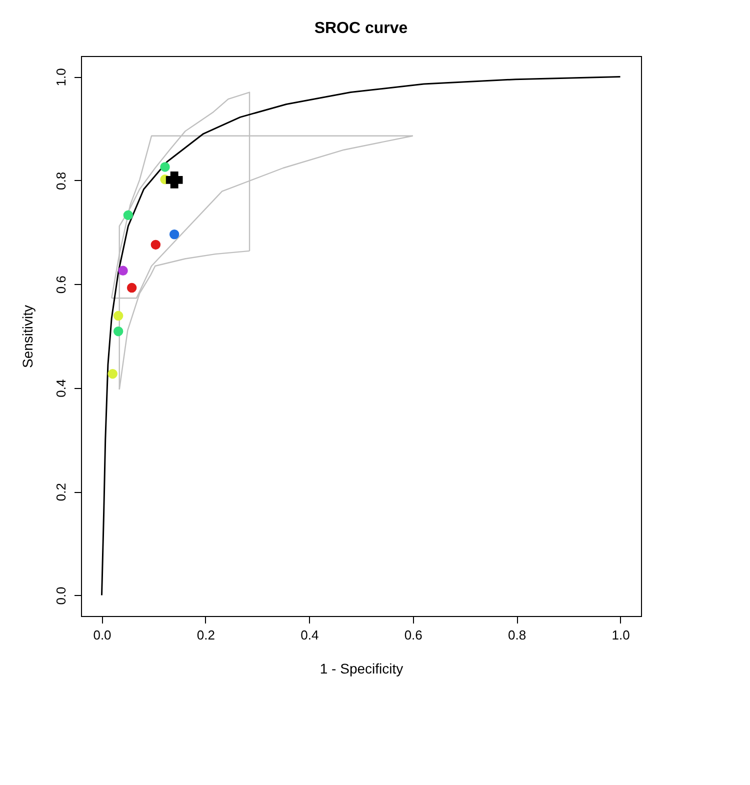 The image size is (750, 785). Describe the element at coordinates (361, 28) in the screenshot. I see `chart-title: SROC curve` at that location.